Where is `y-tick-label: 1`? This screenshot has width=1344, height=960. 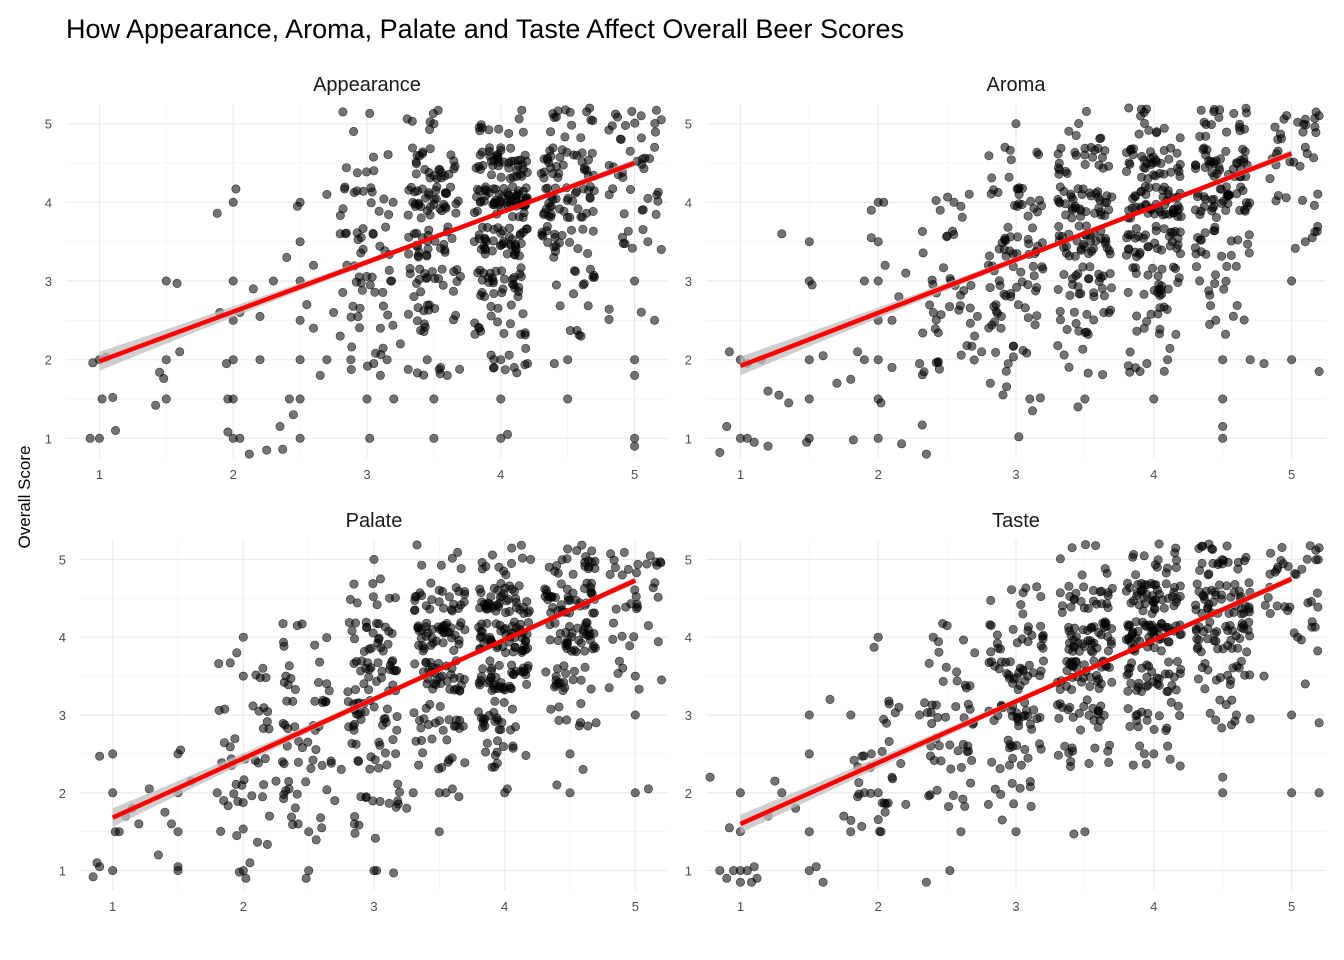 y-tick-label: 1 is located at coordinates (62, 871).